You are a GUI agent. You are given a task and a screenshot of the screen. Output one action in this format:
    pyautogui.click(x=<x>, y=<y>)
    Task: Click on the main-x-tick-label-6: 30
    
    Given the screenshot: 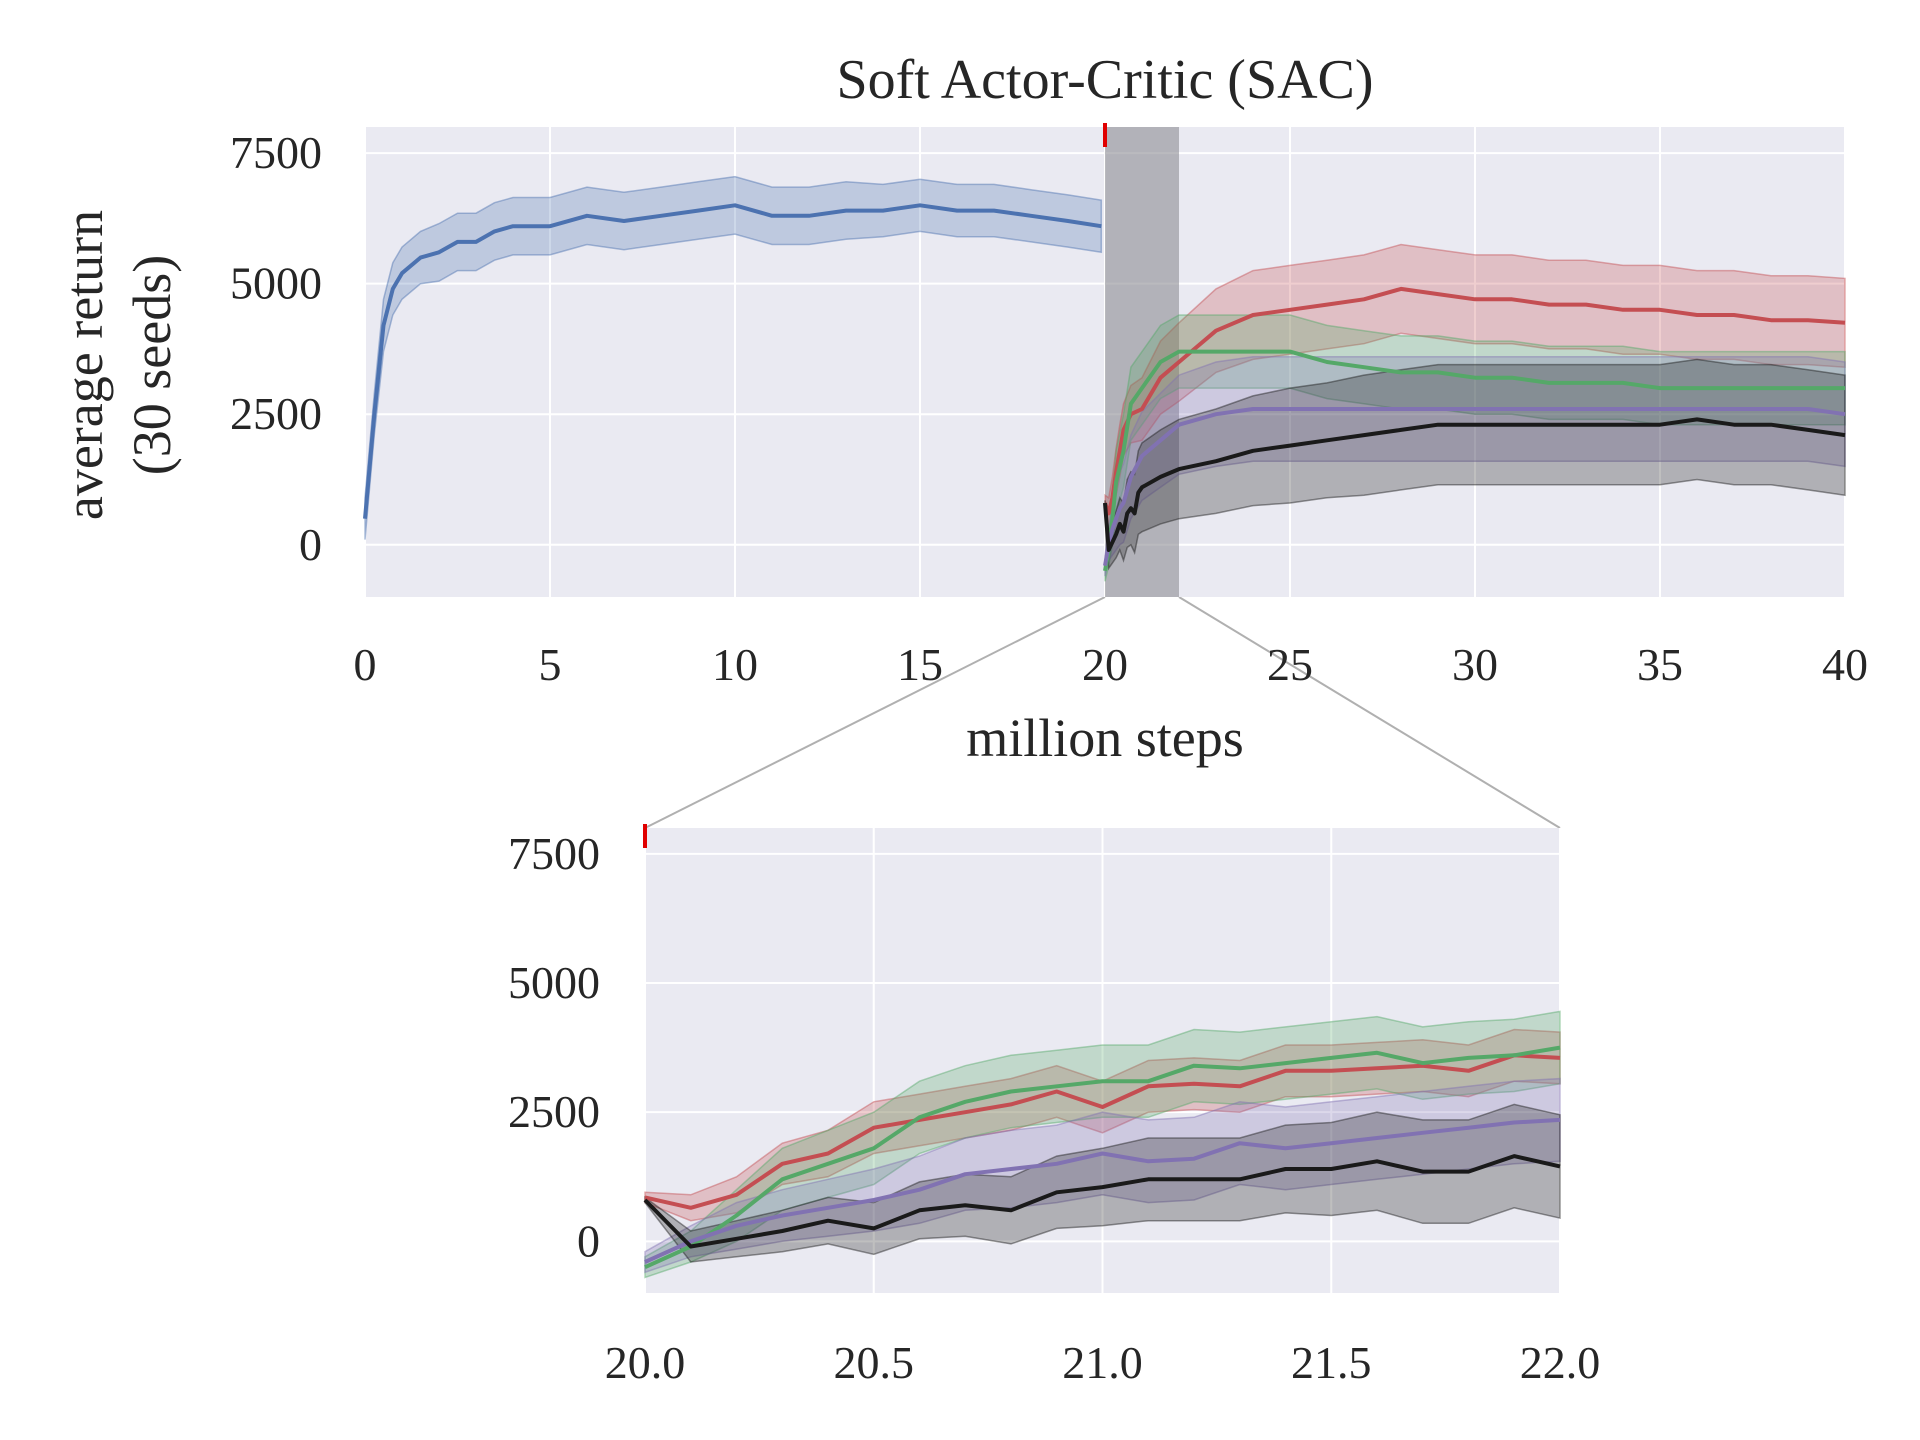 What is the action you would take?
    pyautogui.click(x=1475, y=664)
    